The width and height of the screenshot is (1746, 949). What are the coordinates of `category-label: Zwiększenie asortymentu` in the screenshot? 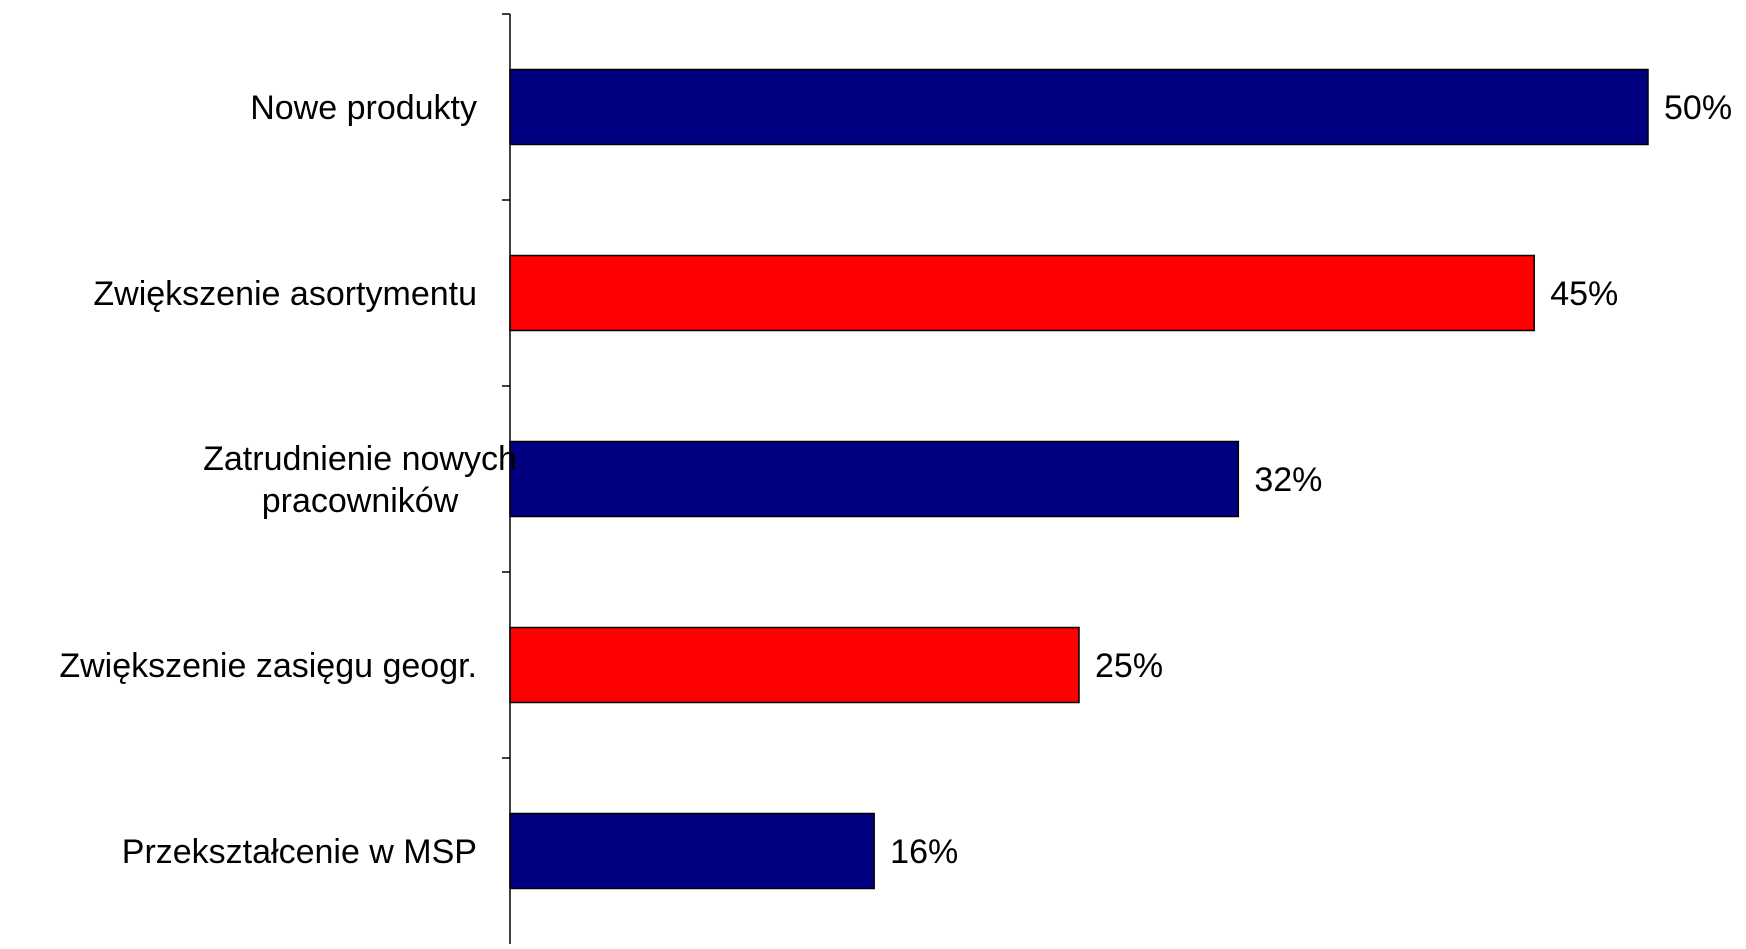 It's located at (285, 294).